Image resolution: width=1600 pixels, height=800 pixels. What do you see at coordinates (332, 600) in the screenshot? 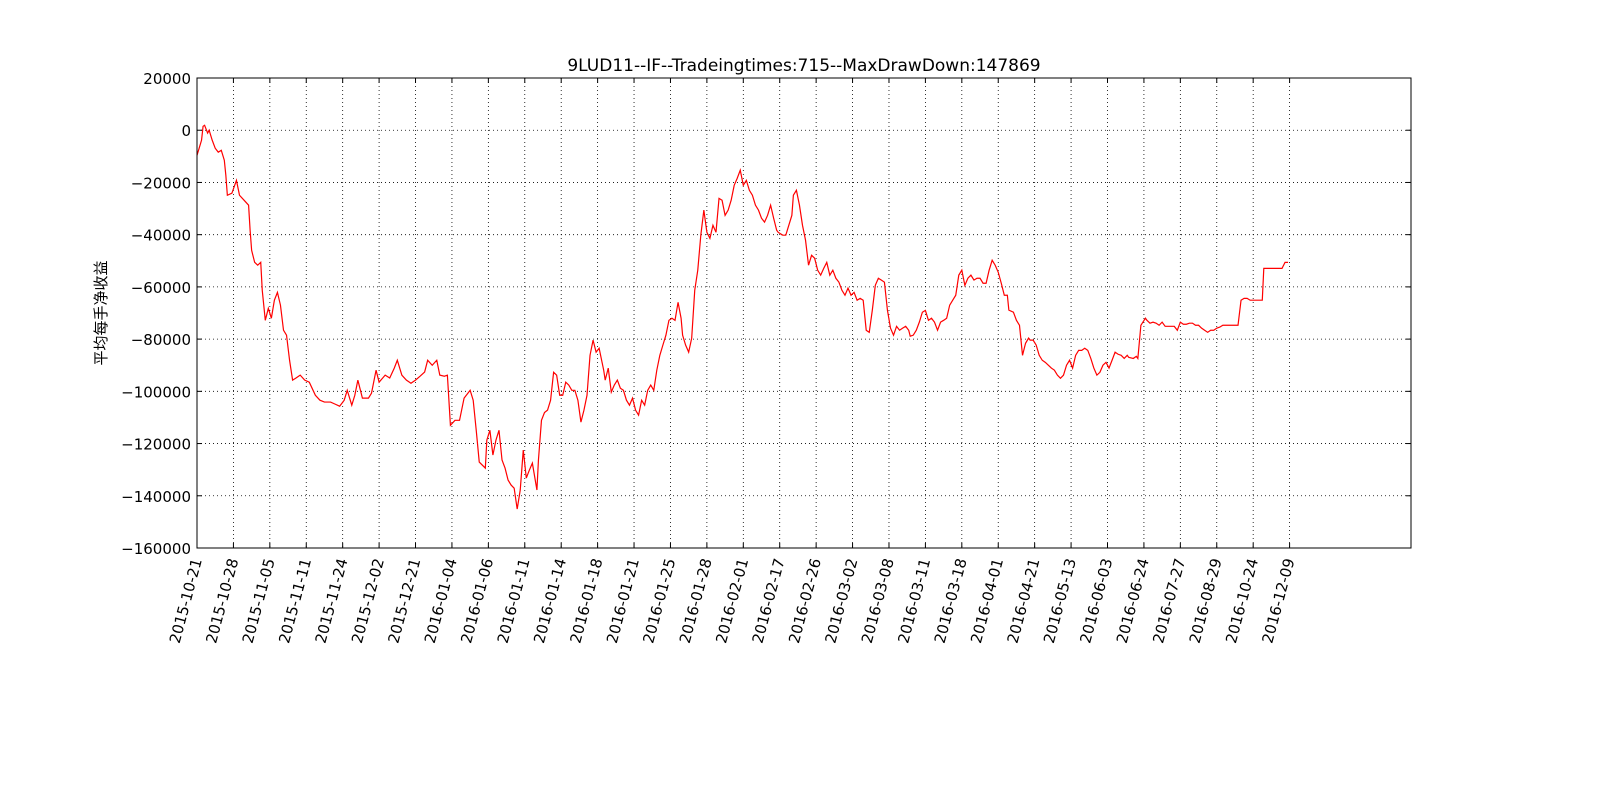
I see `x-tick-label: 2015-11-24` at bounding box center [332, 600].